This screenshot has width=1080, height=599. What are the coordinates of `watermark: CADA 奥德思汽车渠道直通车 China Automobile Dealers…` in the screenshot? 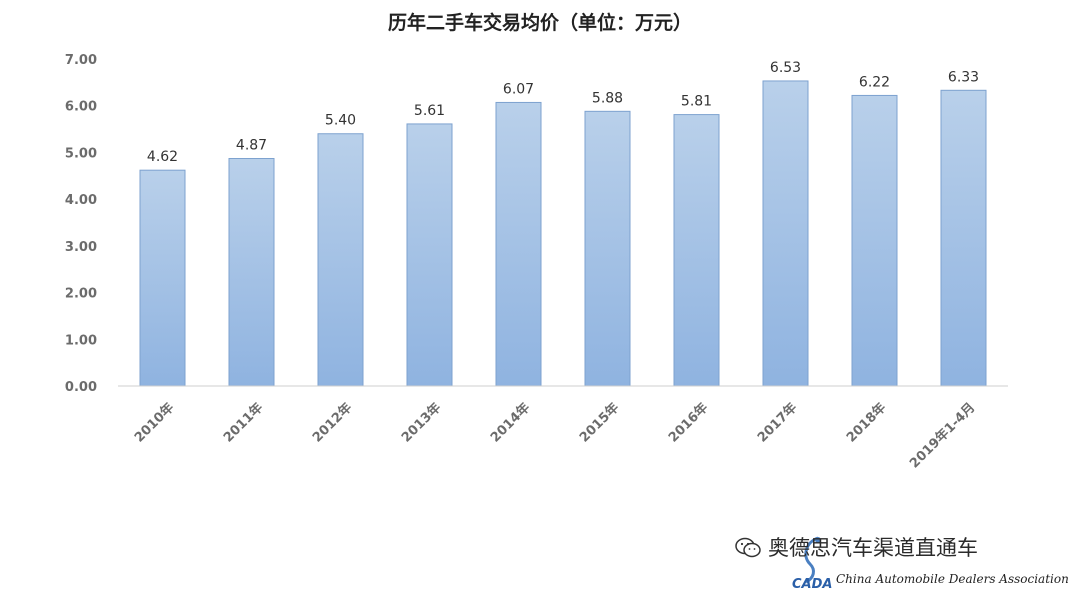 It's located at (902, 561).